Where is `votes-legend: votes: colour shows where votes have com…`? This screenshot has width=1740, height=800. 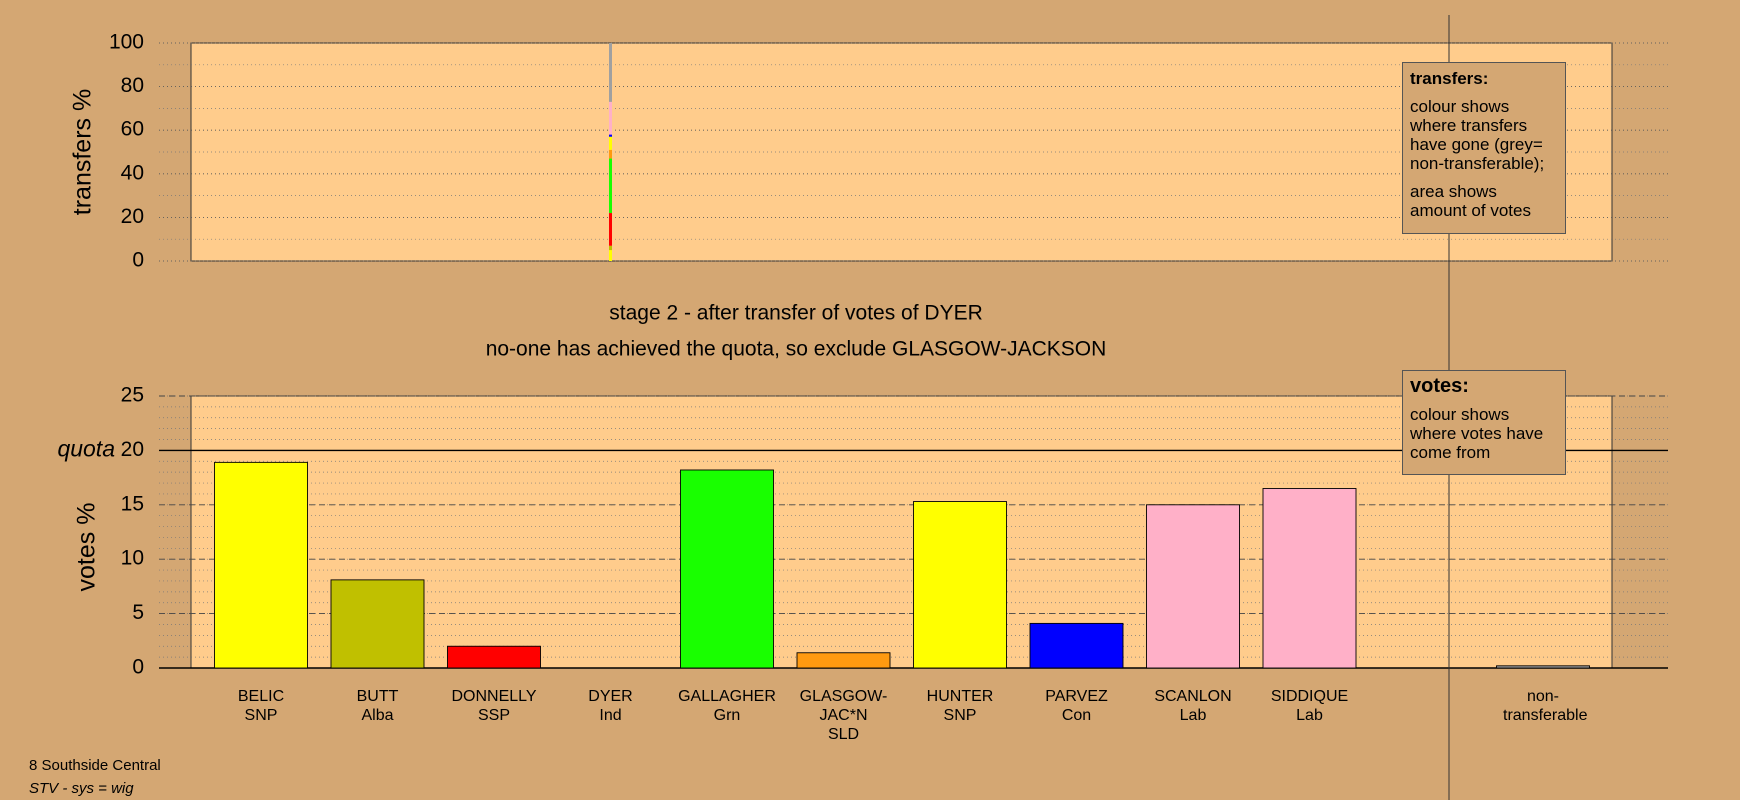
votes-legend: votes: colour shows where votes have com… is located at coordinates (1484, 422).